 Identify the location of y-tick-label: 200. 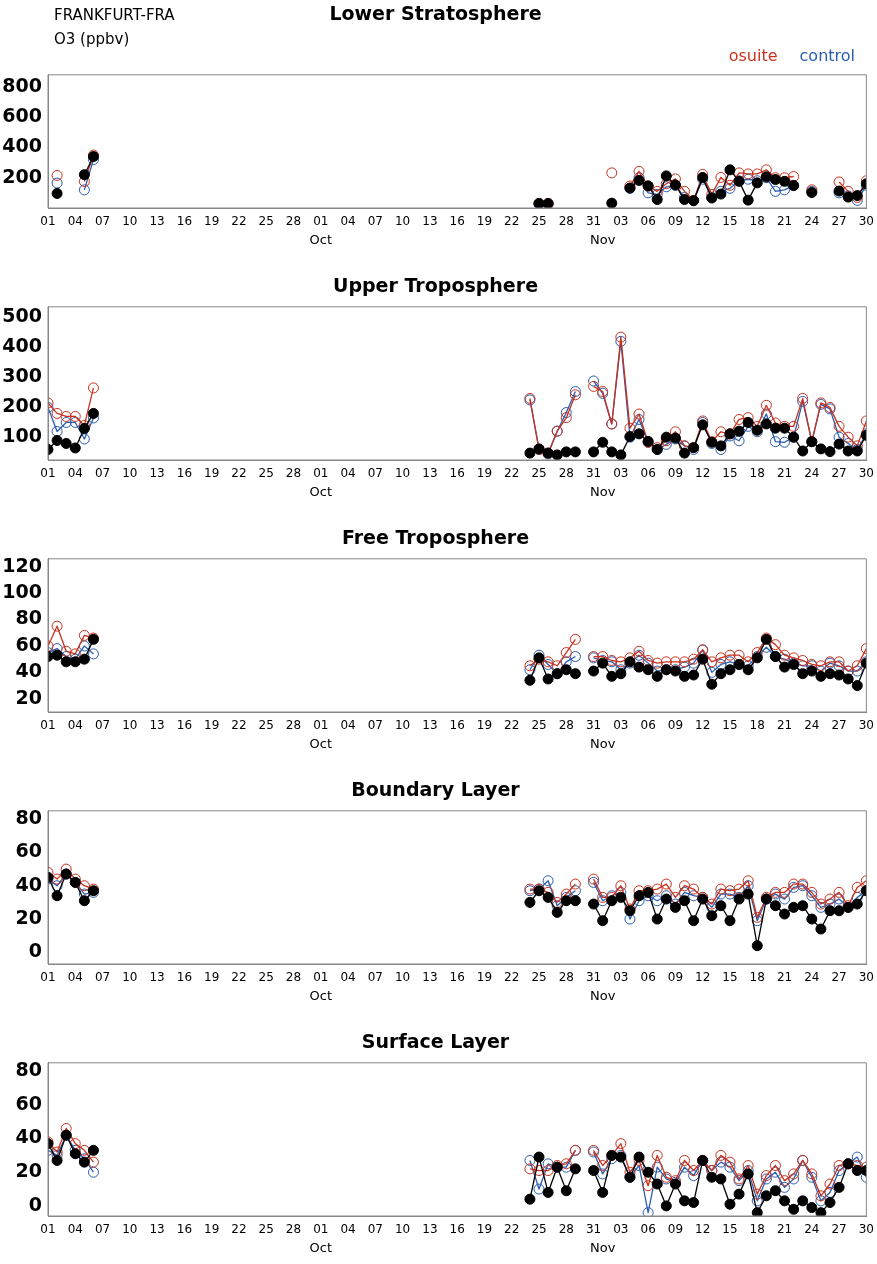
(22, 405).